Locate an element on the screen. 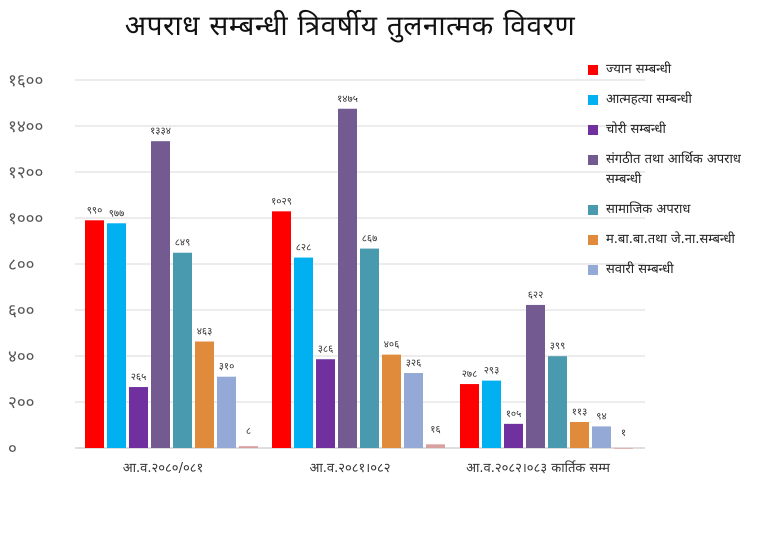 The height and width of the screenshot is (538, 774). data-label: ४६३ is located at coordinates (205, 332).